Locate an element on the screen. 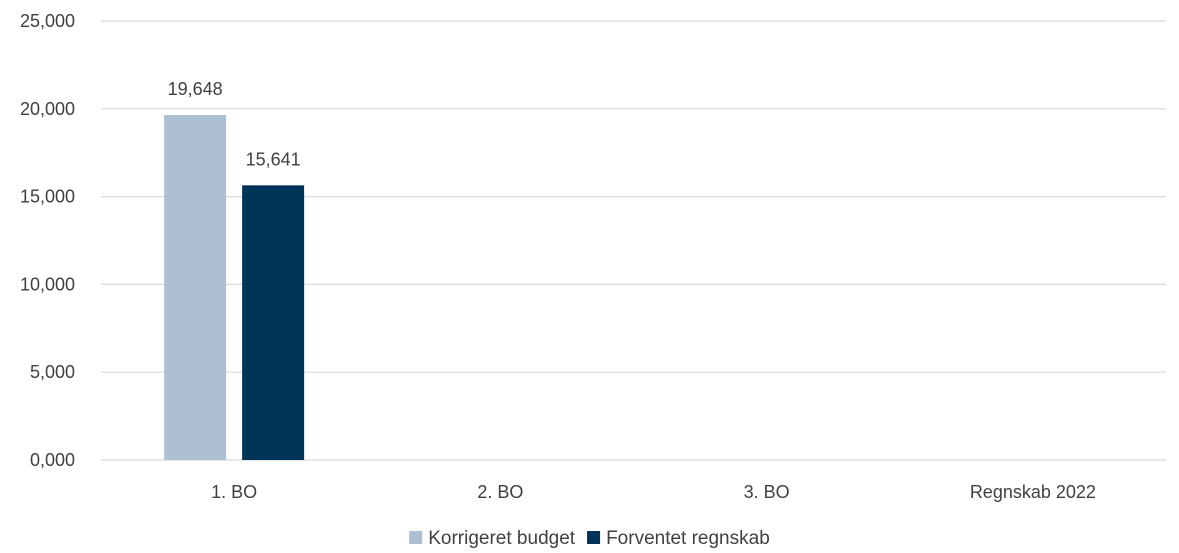 This screenshot has height=553, width=1179. y-tick-label: 20,000 is located at coordinates (47, 109).